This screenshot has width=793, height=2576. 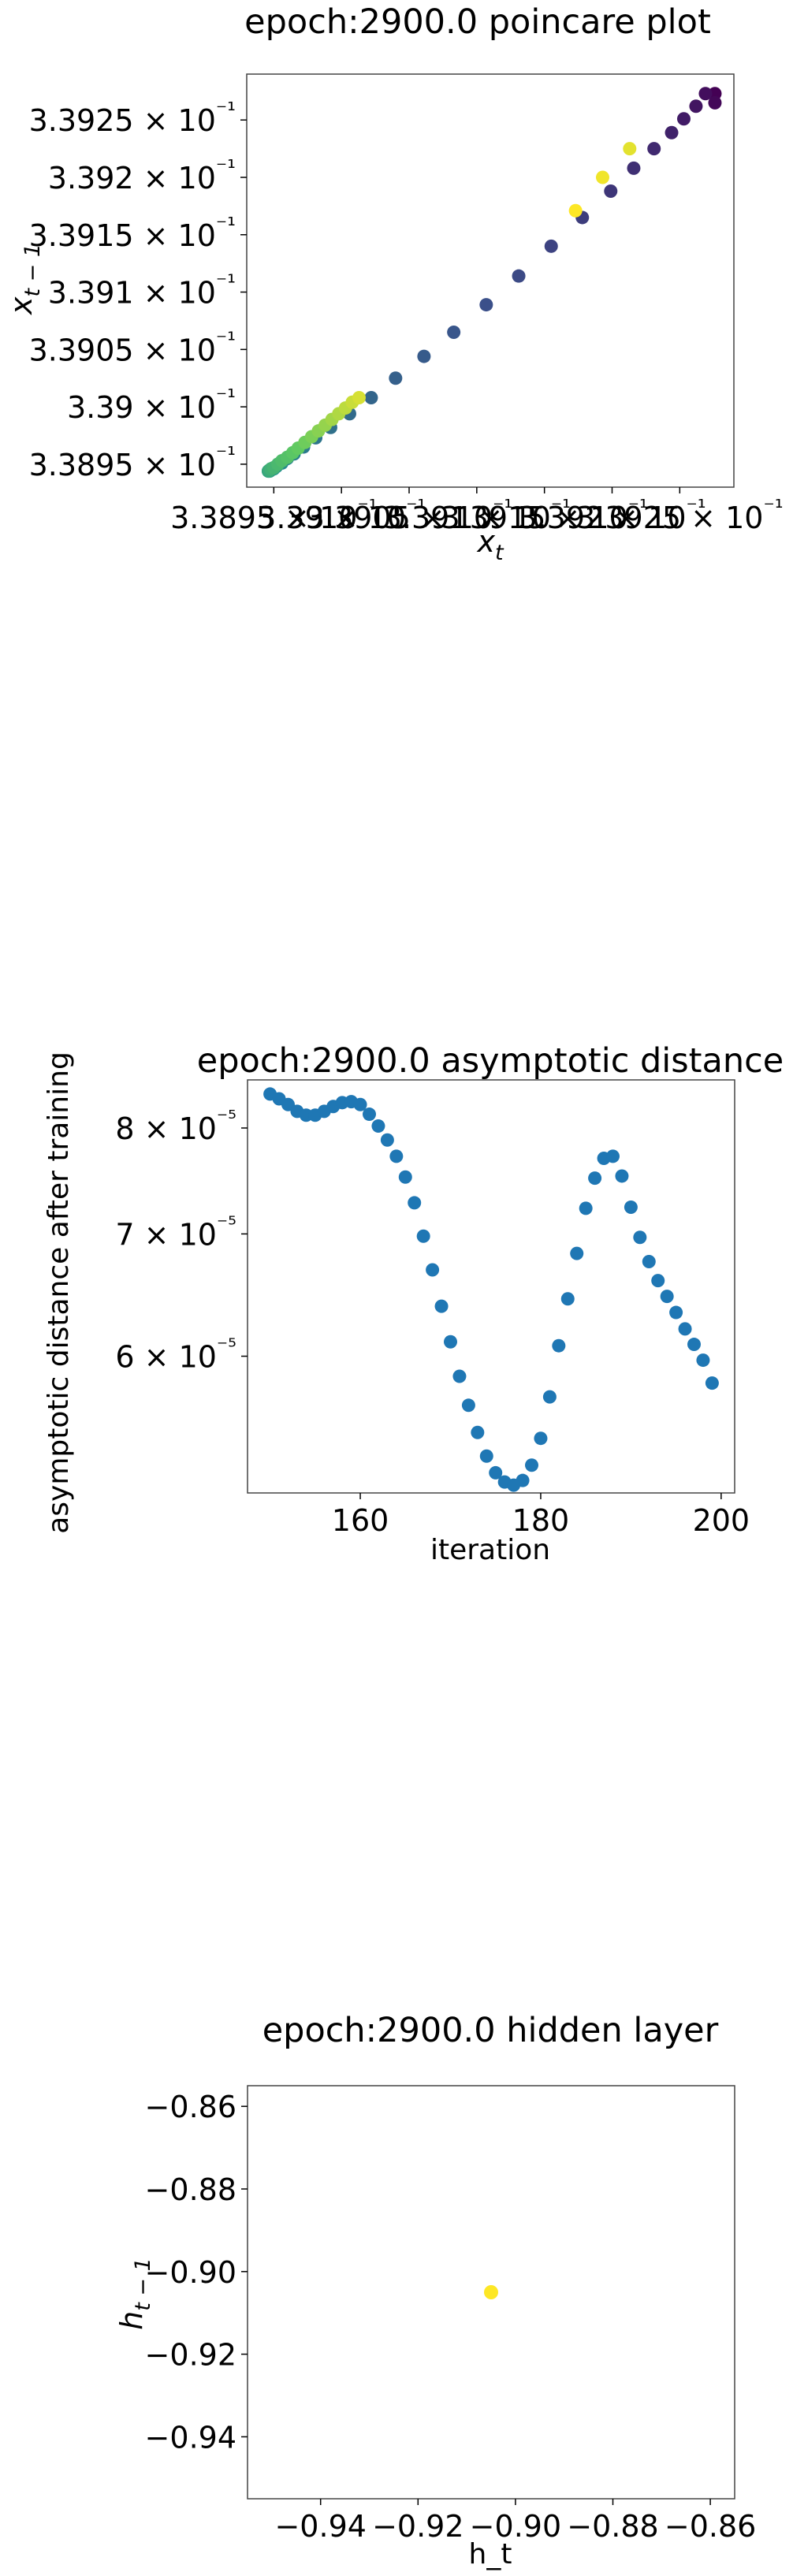 What do you see at coordinates (477, 515) in the screenshot?
I see `poincare-x-tick-label: 3.391 × 10⁻¹` at bounding box center [477, 515].